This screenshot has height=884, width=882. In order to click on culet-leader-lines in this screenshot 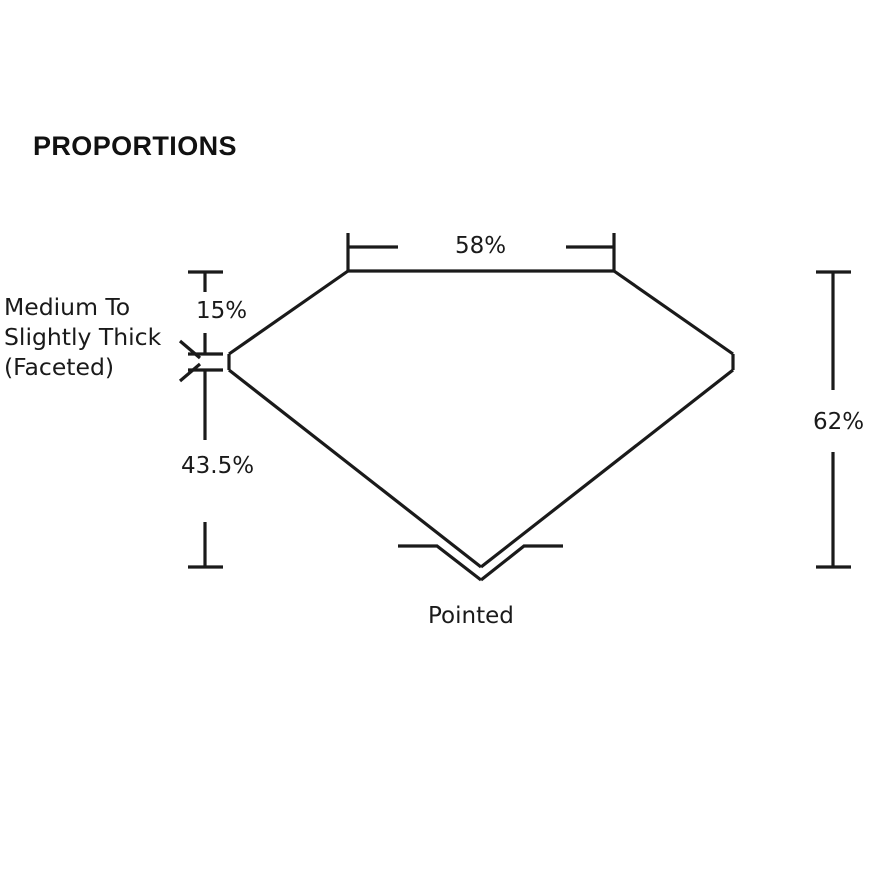, I will do `click(480, 563)`.